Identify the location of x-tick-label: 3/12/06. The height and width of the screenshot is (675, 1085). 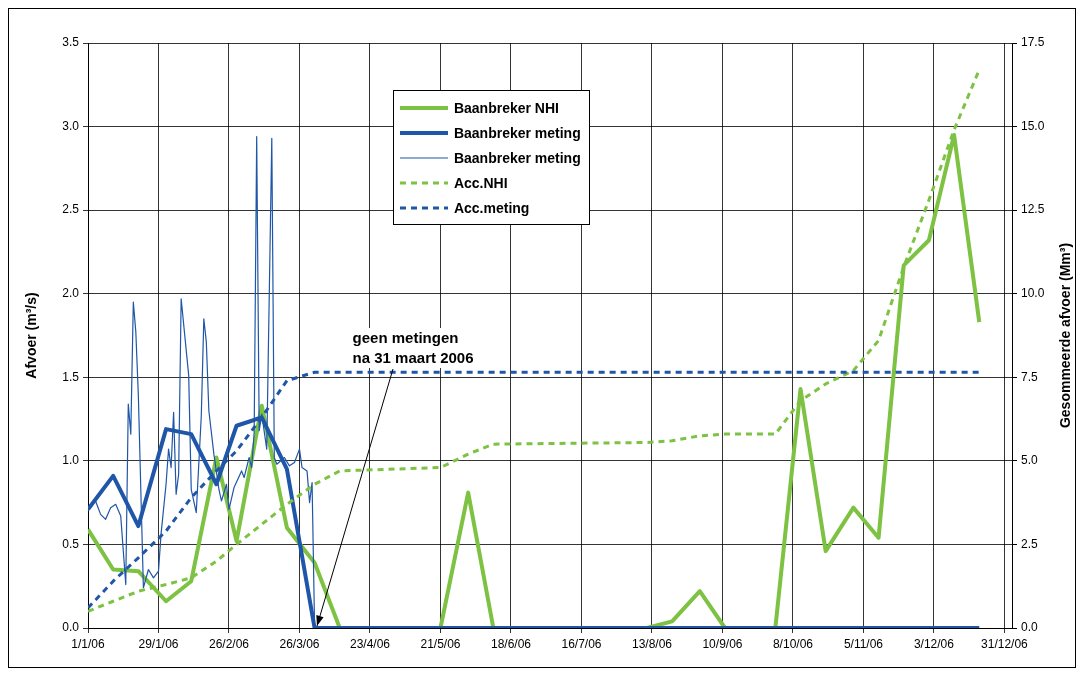
(934, 643).